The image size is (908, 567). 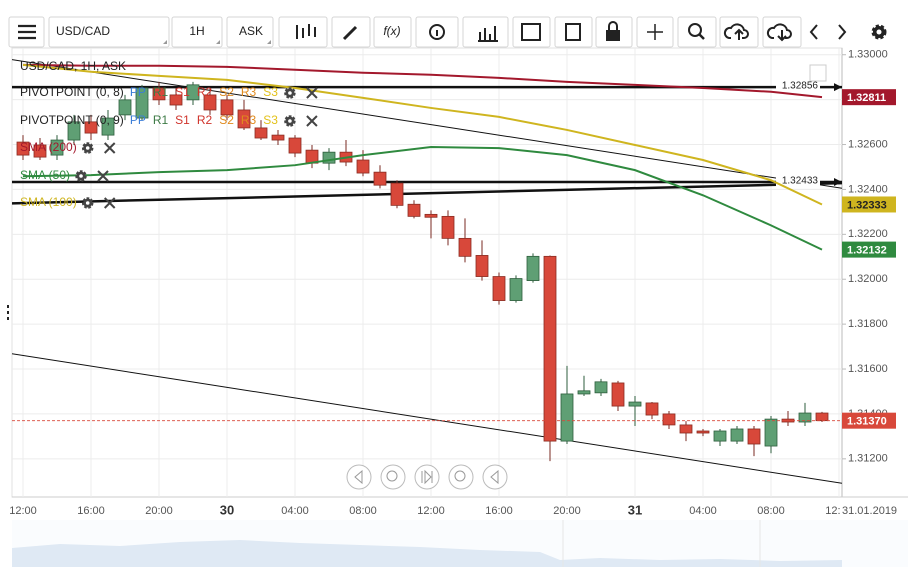 What do you see at coordinates (227, 509) in the screenshot?
I see `x-tick-label: 30` at bounding box center [227, 509].